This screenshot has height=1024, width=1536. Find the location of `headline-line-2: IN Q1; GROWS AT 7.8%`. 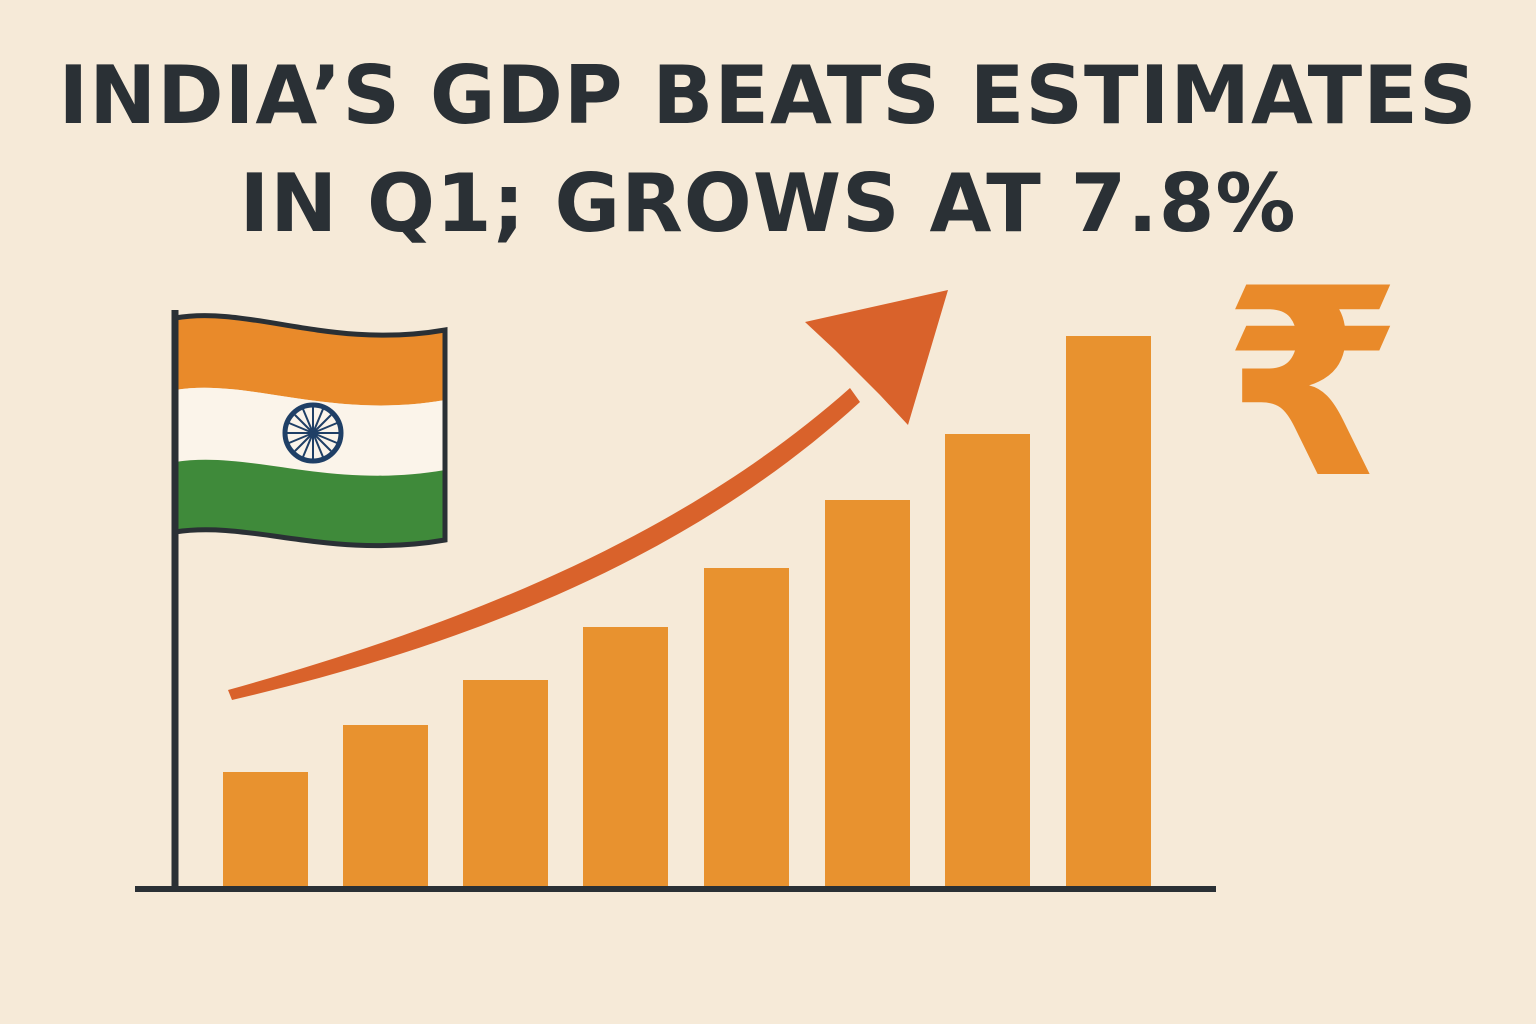

headline-line-2: IN Q1; GROWS AT 7.8% is located at coordinates (768, 203).